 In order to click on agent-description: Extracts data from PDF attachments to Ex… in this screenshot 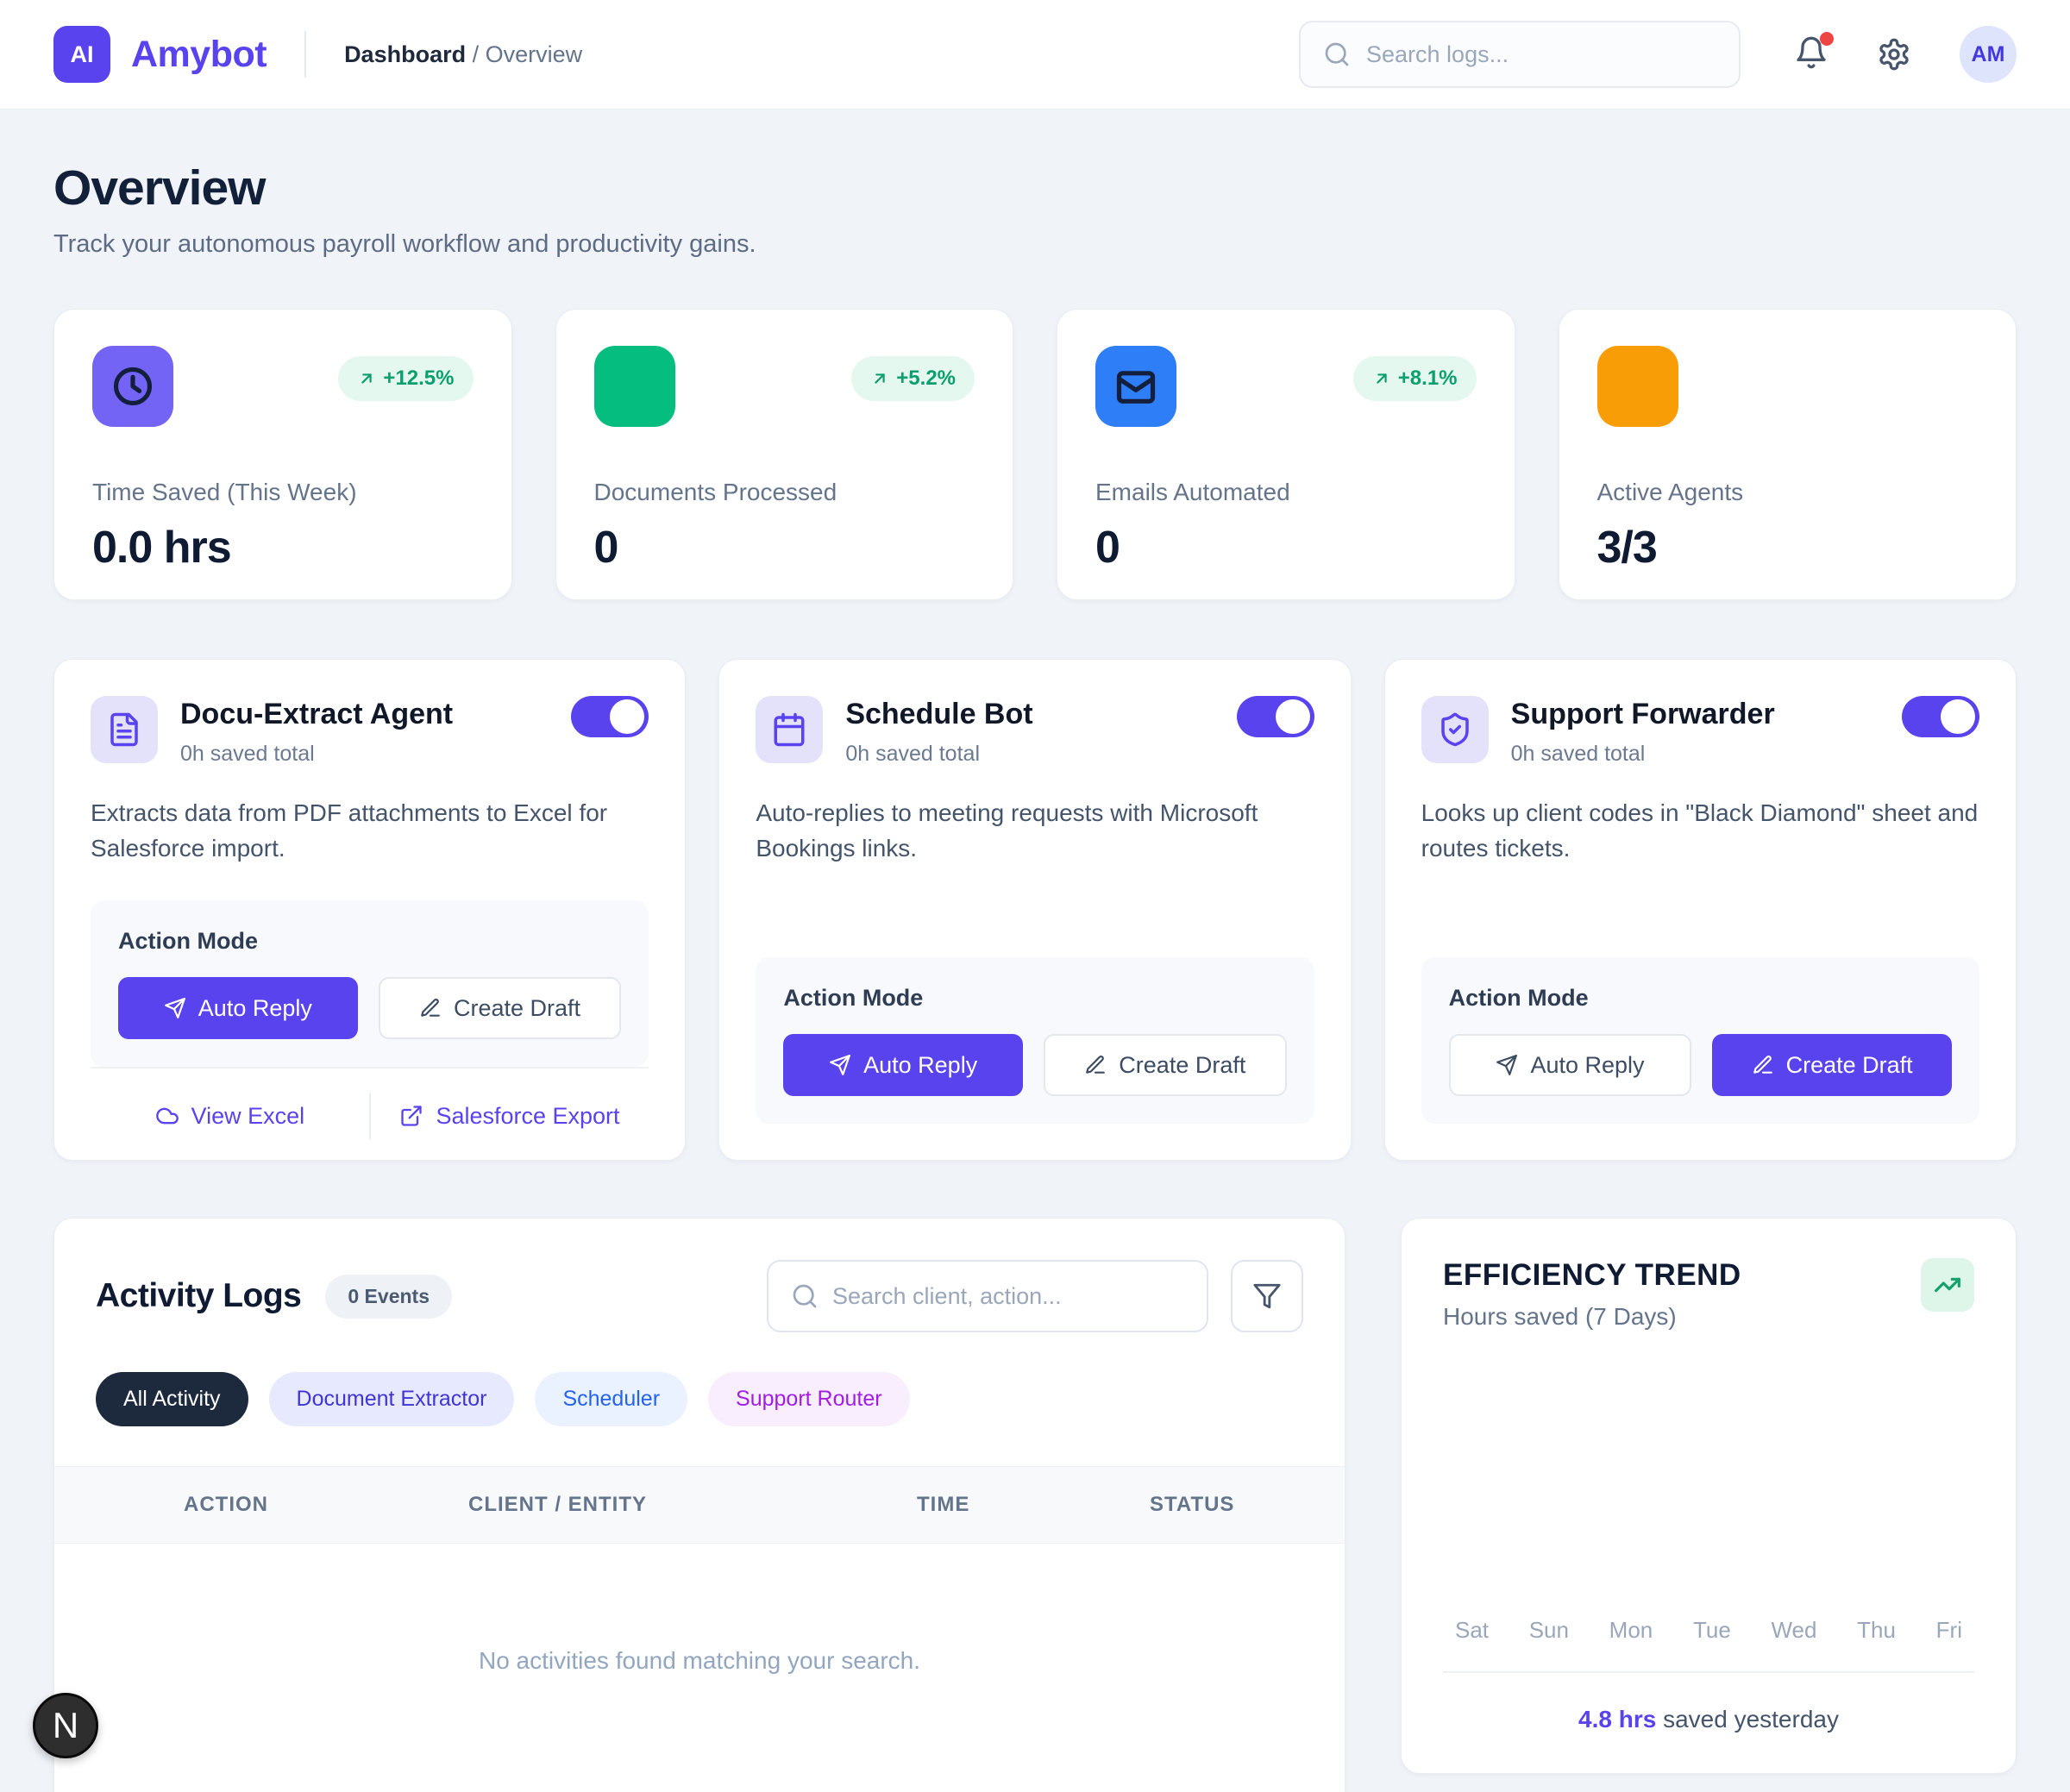, I will do `click(349, 830)`.